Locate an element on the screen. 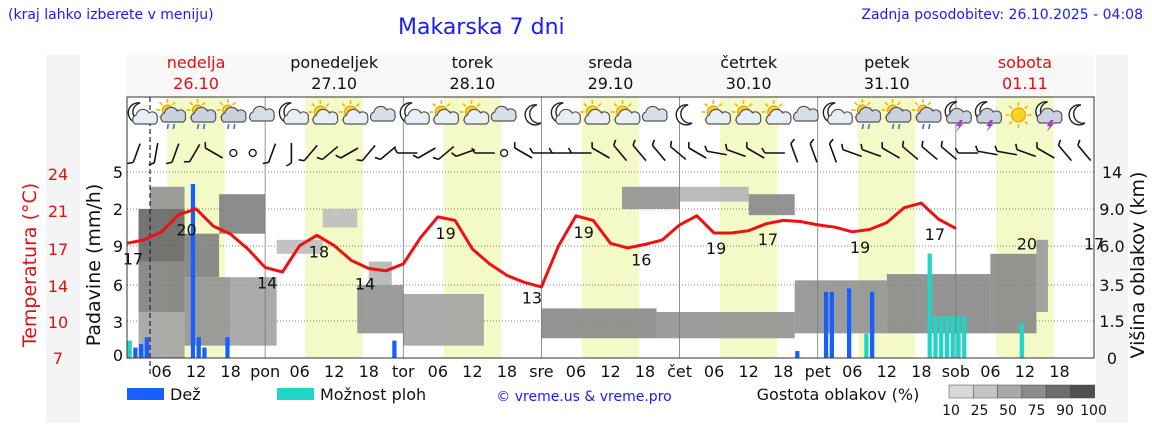 The height and width of the screenshot is (443, 1152). location-menu-note: (kraj lahko izberete v meniju) is located at coordinates (111, 15).